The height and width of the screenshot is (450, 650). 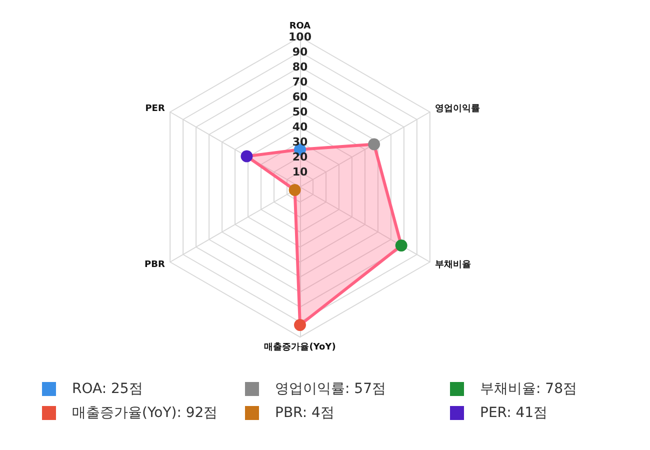 What do you see at coordinates (107, 389) in the screenshot?
I see `text: ROA: 25점` at bounding box center [107, 389].